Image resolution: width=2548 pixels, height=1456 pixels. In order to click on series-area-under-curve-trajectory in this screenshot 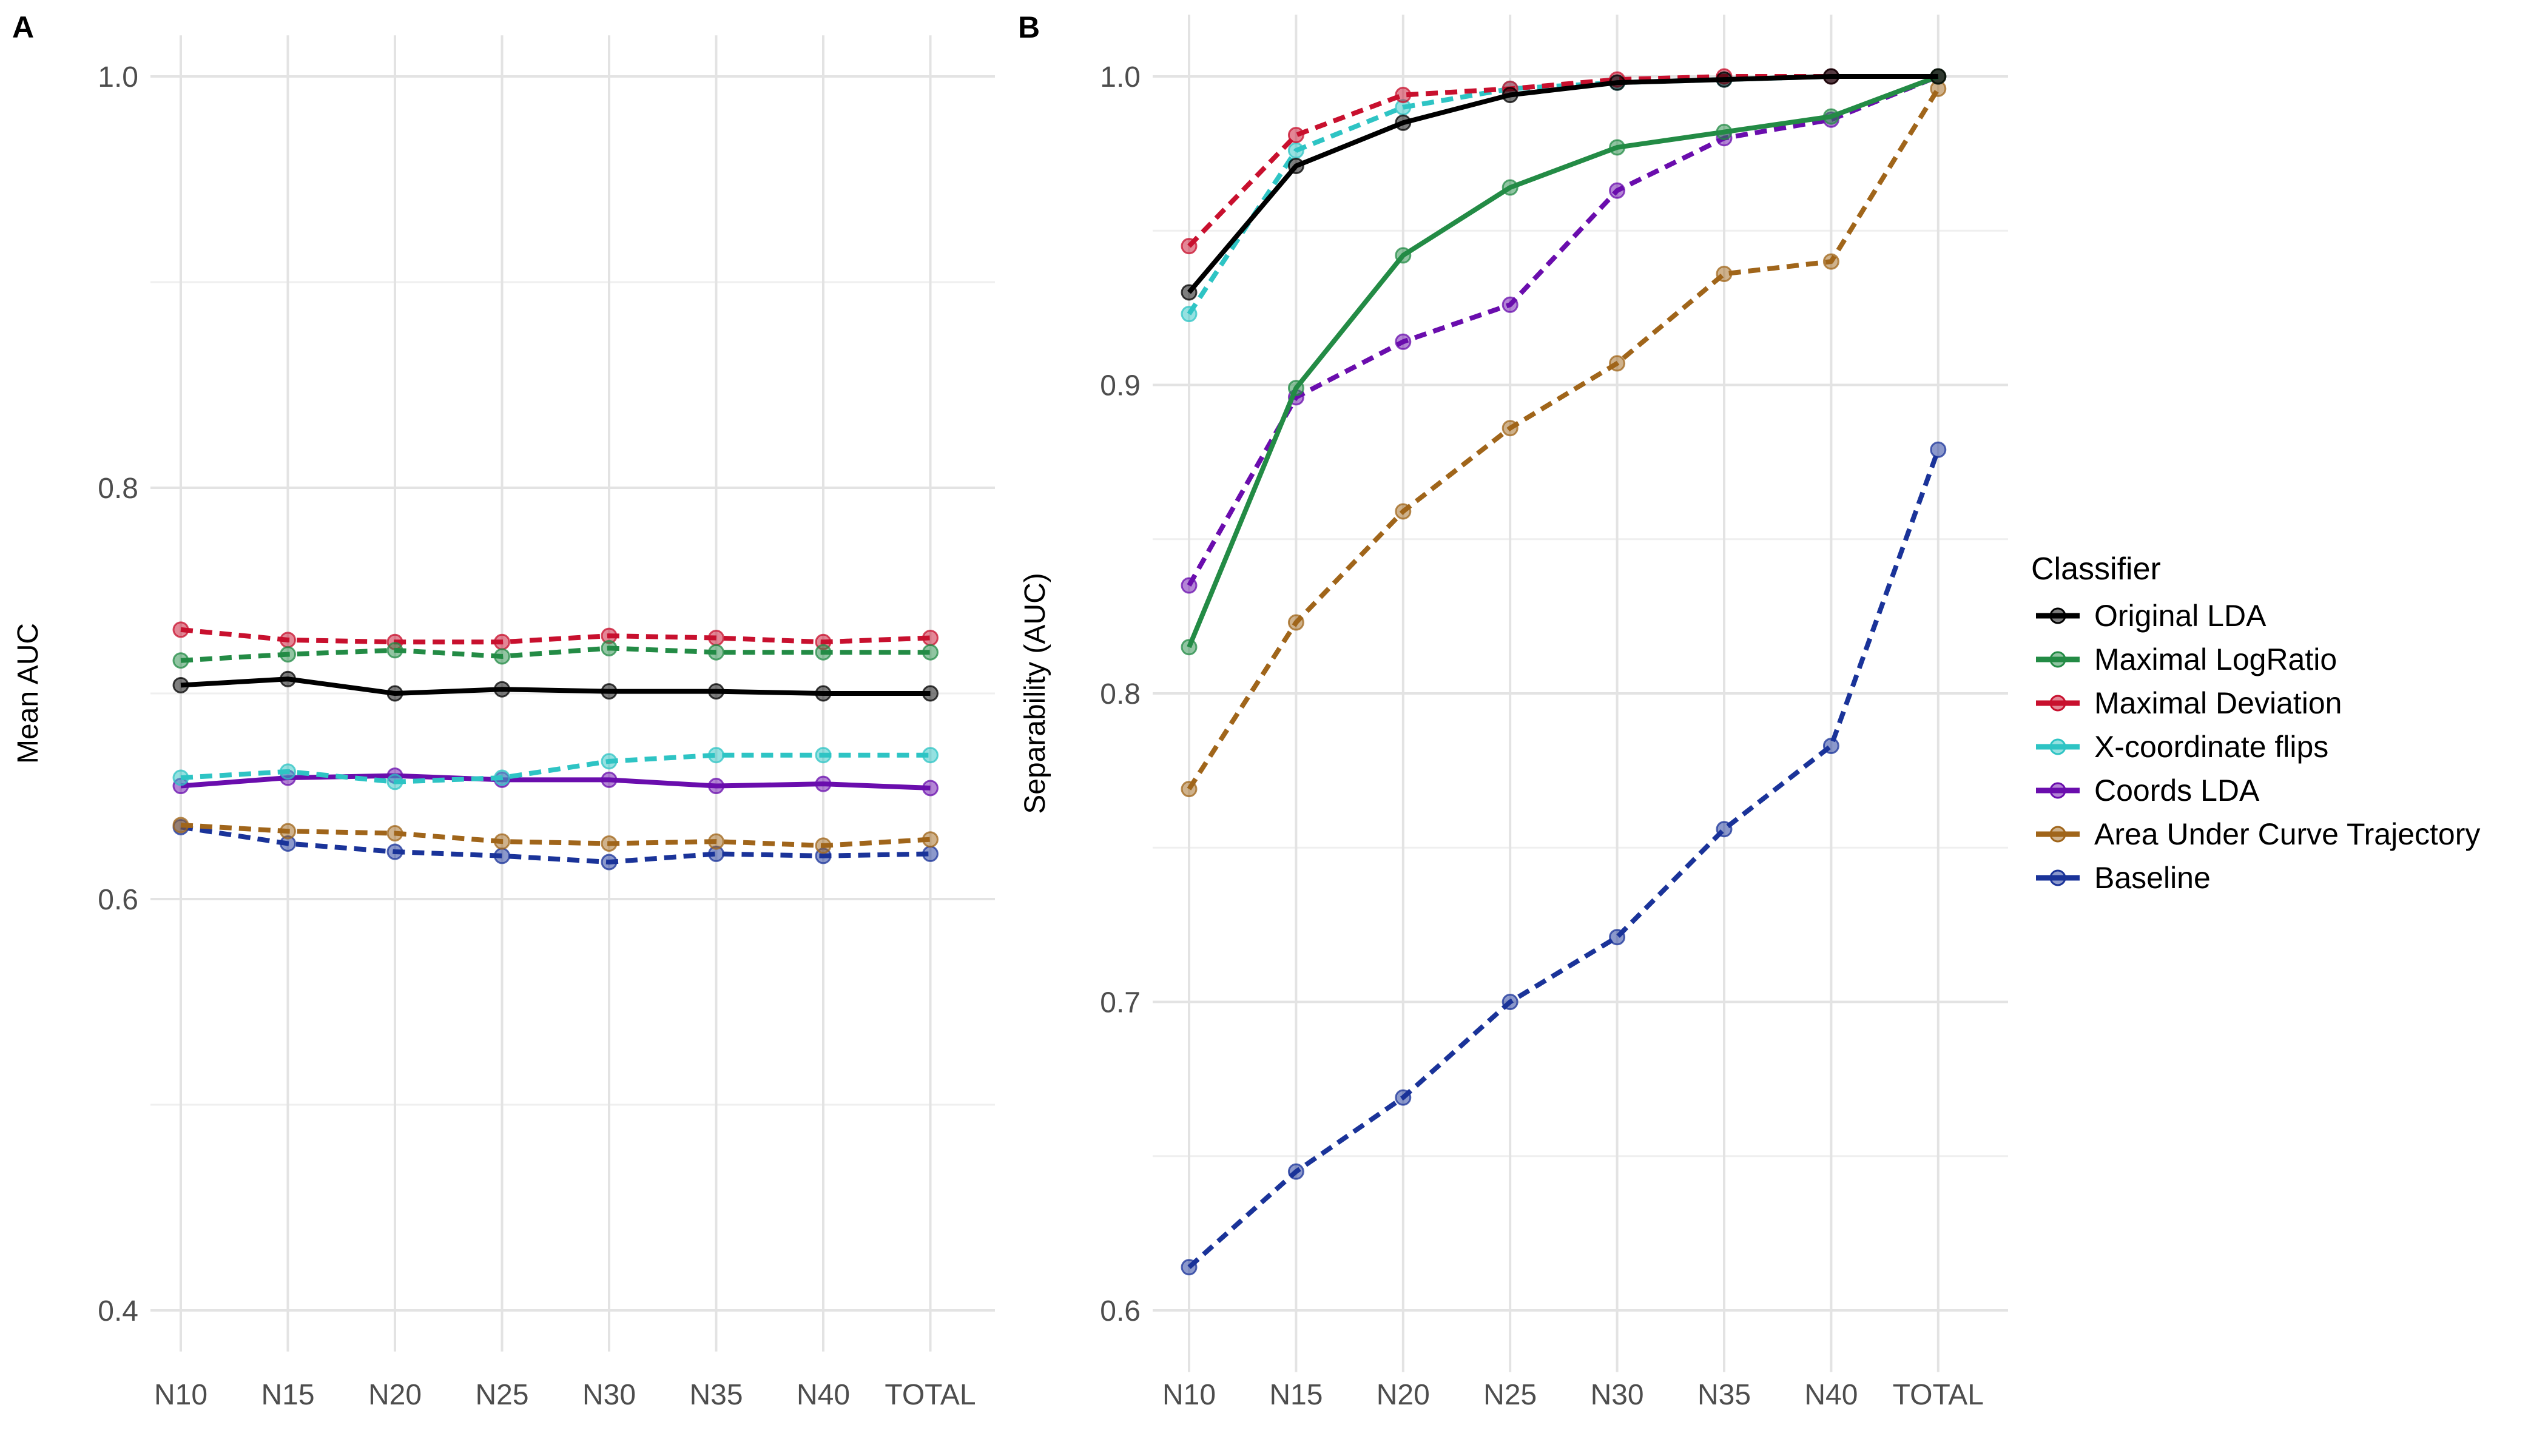, I will do `click(555, 835)`.